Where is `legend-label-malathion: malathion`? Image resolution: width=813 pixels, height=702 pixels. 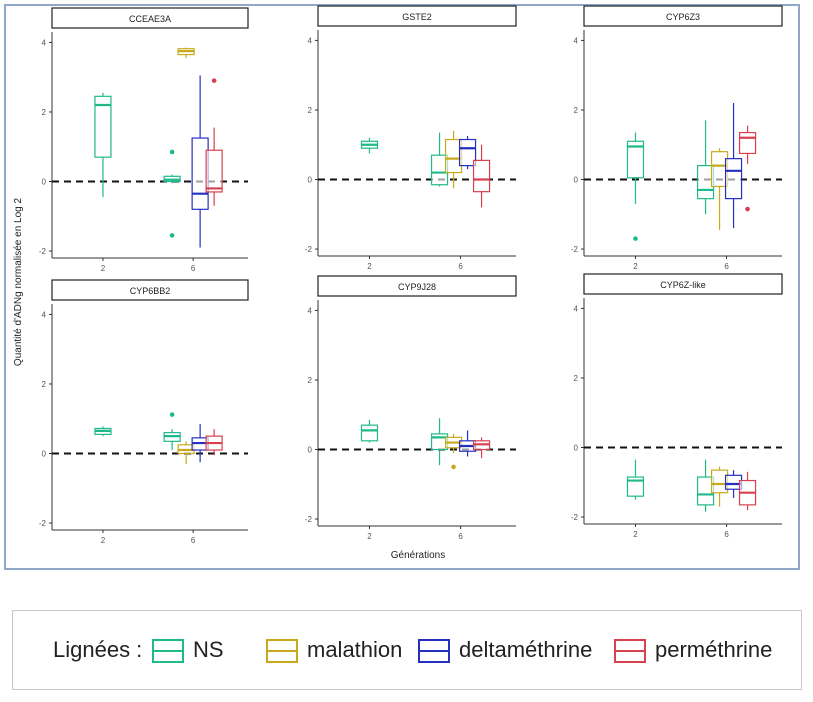
legend-label-malathion: malathion is located at coordinates (355, 649).